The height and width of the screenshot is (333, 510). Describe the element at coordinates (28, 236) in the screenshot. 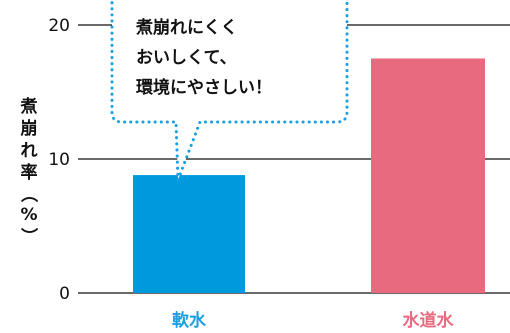

I see `y-axis-label-char: ）` at that location.